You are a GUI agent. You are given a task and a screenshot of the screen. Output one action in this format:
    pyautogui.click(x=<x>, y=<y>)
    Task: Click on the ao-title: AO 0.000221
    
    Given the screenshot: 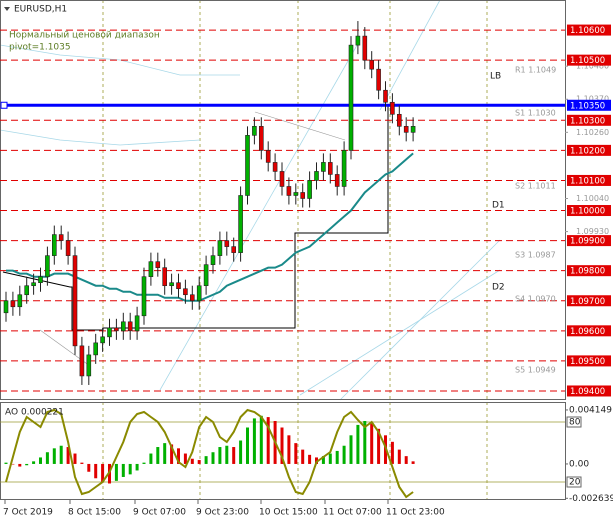 What is the action you would take?
    pyautogui.click(x=34, y=413)
    